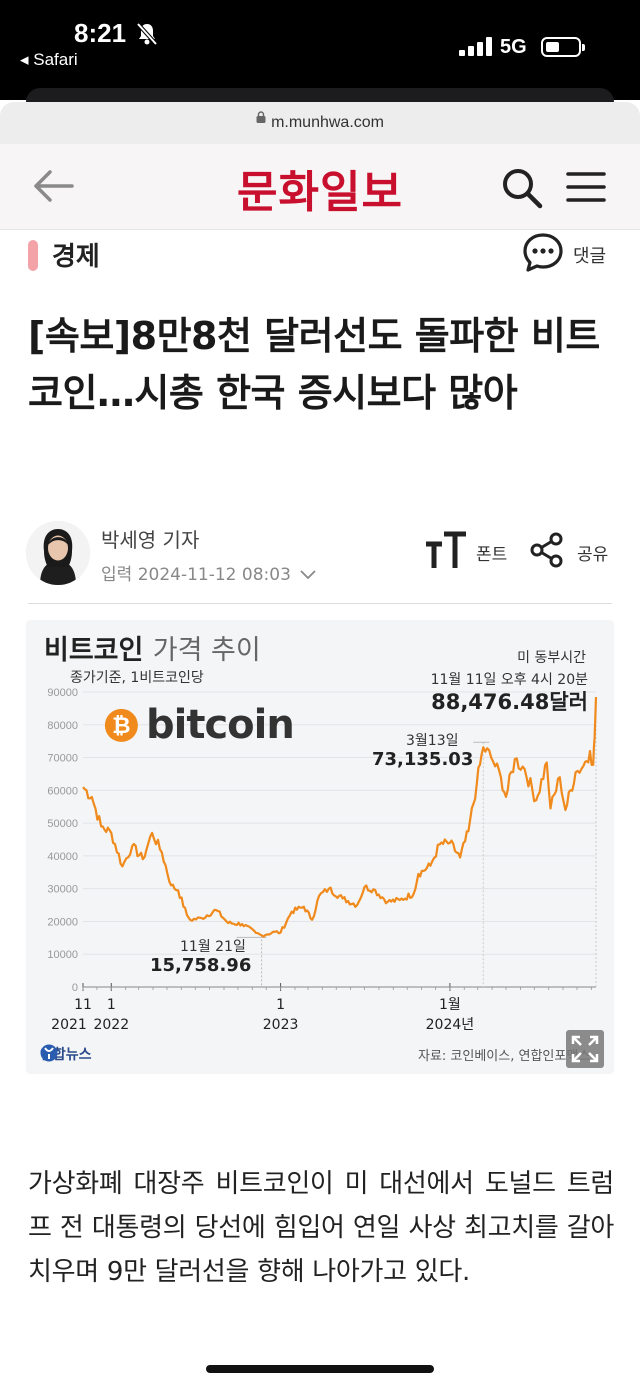 This screenshot has height=1387, width=640. What do you see at coordinates (590, 256) in the screenshot?
I see `comment-label: 댓글` at bounding box center [590, 256].